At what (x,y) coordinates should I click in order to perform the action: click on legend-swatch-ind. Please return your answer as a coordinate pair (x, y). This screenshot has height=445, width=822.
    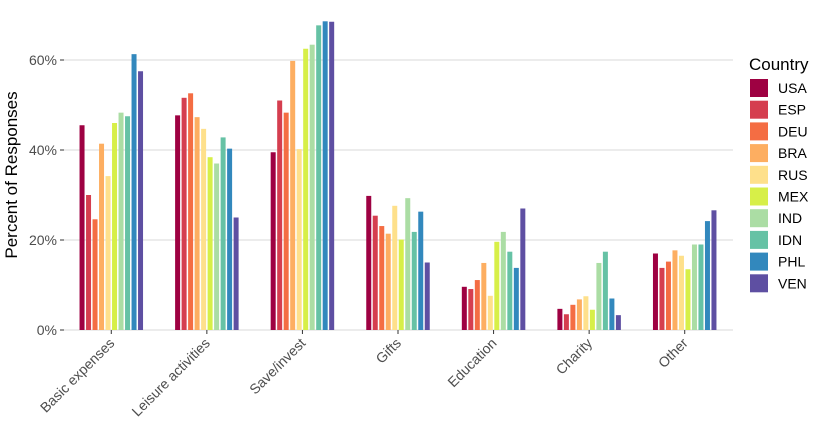
    Looking at the image, I should click on (759, 218).